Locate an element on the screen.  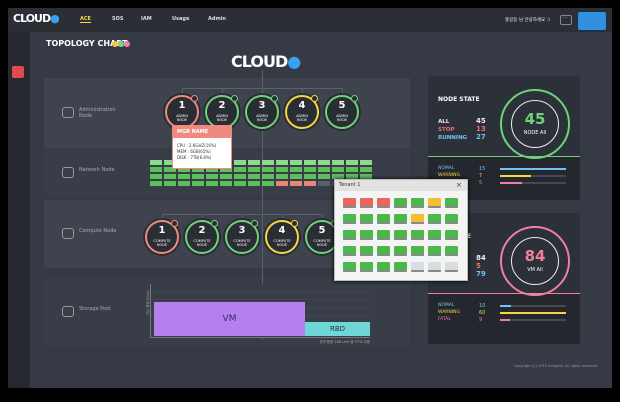
storage-vm: VM is located at coordinates (229, 319).